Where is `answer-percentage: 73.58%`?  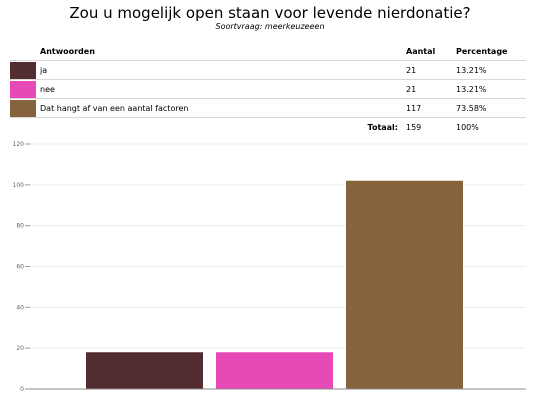
answer-percentage: 73.58% is located at coordinates (491, 108).